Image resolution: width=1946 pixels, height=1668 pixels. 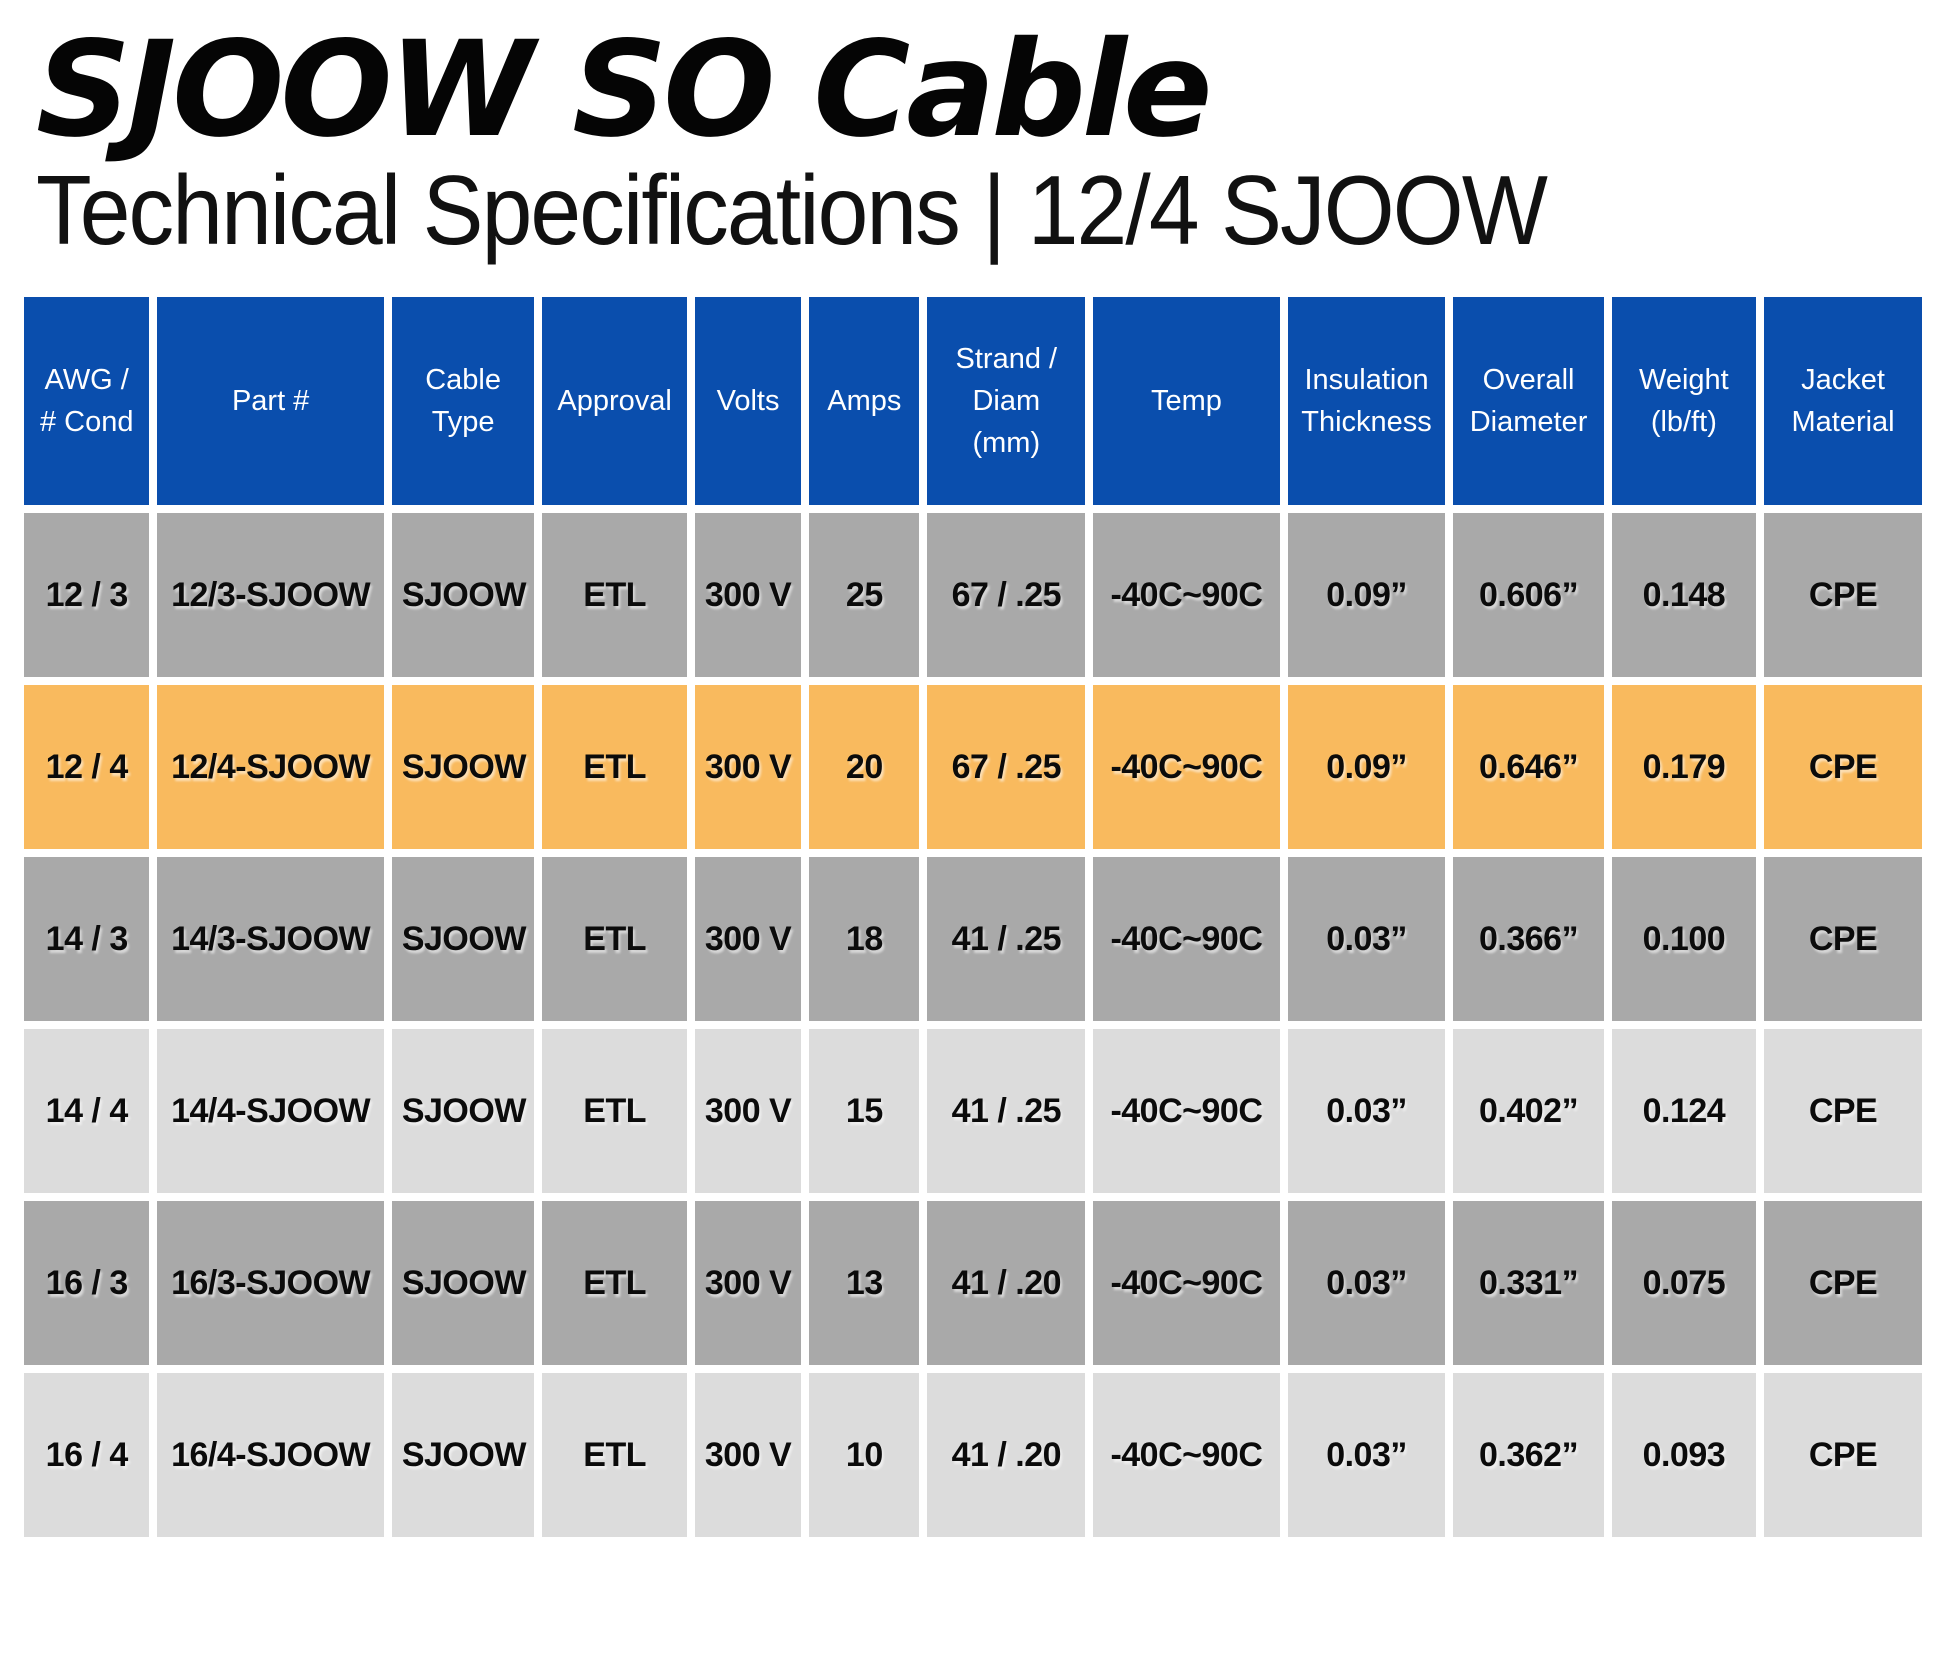 What do you see at coordinates (270, 1455) in the screenshot?
I see `table-cell: 16/4-SJOOW` at bounding box center [270, 1455].